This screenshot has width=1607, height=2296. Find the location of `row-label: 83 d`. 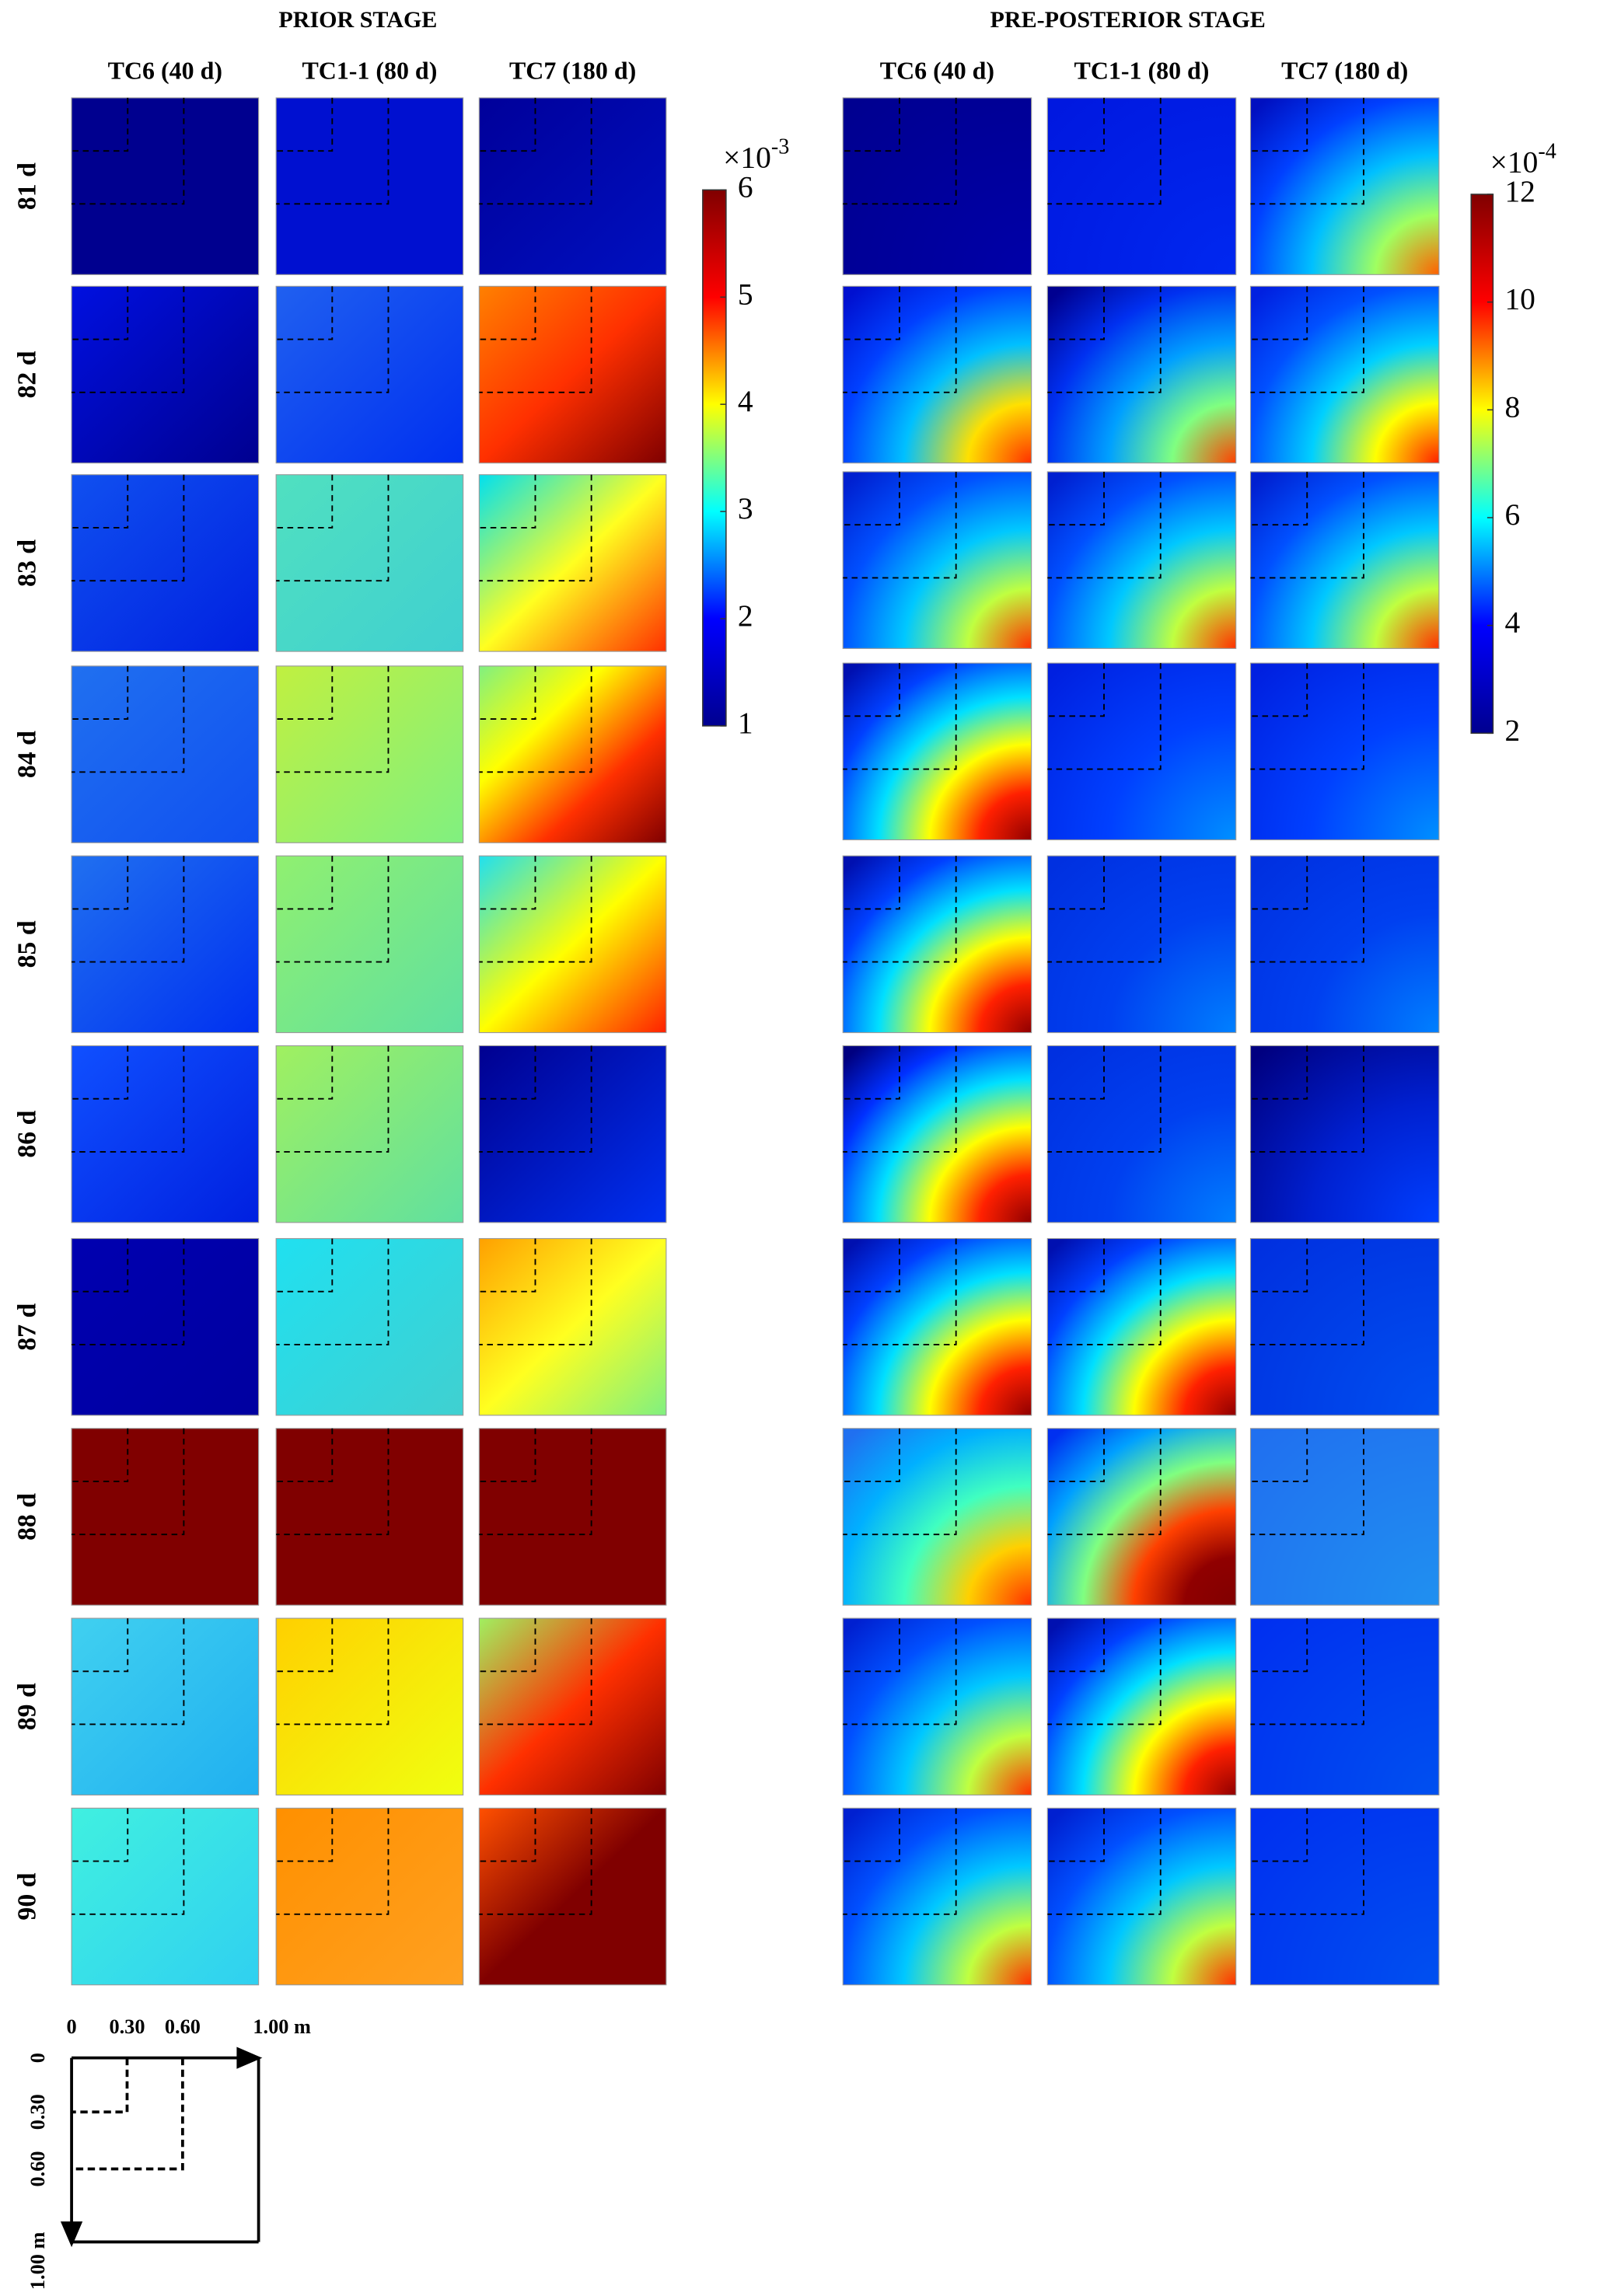

row-label: 83 d is located at coordinates (26, 563).